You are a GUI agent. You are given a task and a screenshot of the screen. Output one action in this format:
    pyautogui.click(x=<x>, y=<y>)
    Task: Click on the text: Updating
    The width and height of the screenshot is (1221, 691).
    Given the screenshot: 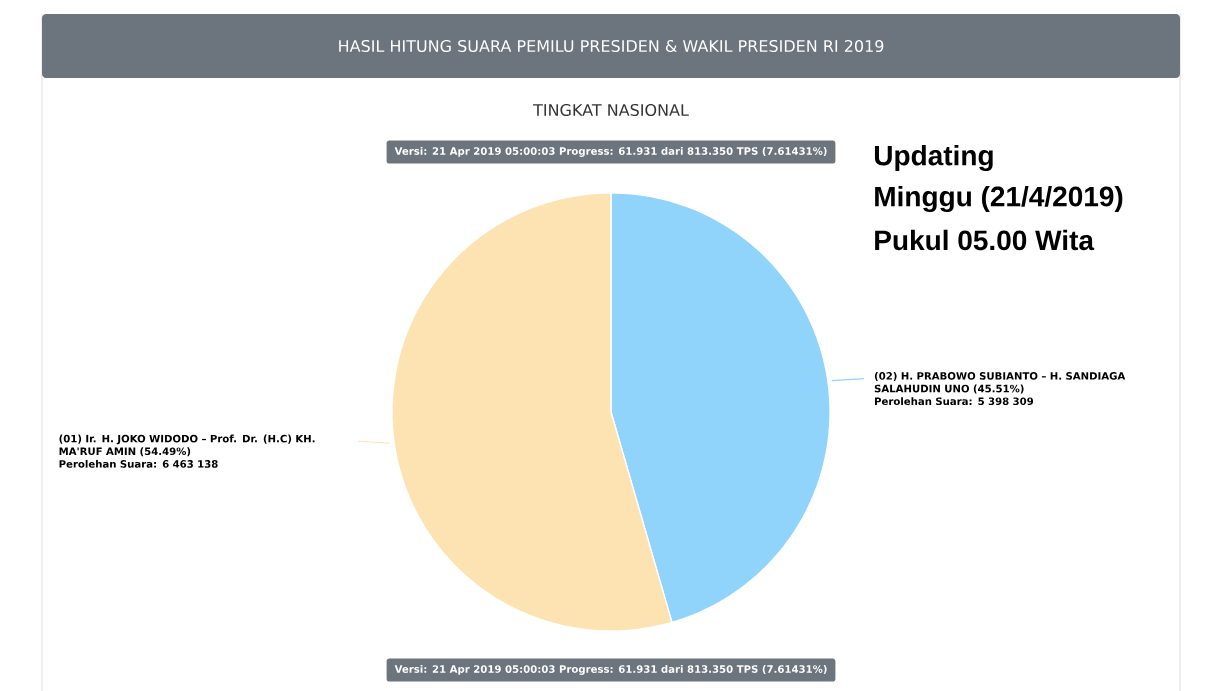 What is the action you would take?
    pyautogui.click(x=933, y=158)
    